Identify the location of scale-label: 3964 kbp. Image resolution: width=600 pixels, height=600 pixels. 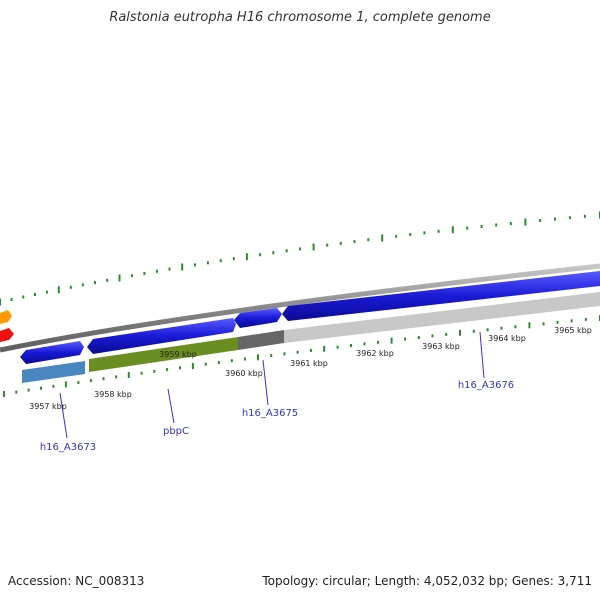
(507, 338).